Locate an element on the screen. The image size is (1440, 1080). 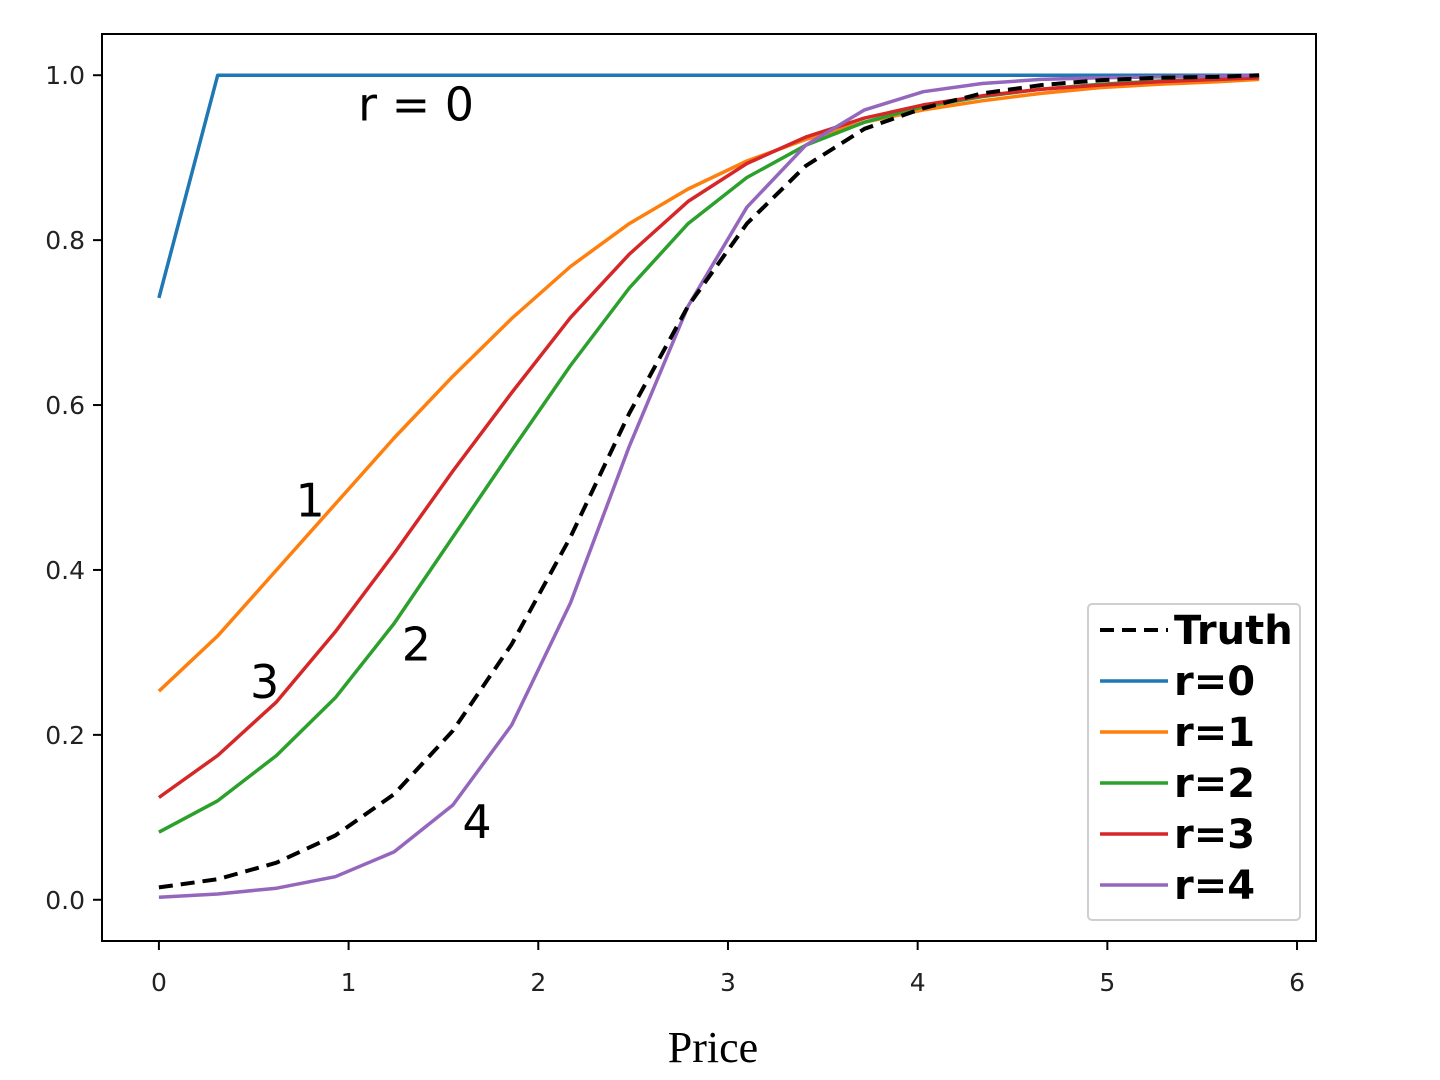
legend-label-r-4: r=4 is located at coordinates (1214, 886).